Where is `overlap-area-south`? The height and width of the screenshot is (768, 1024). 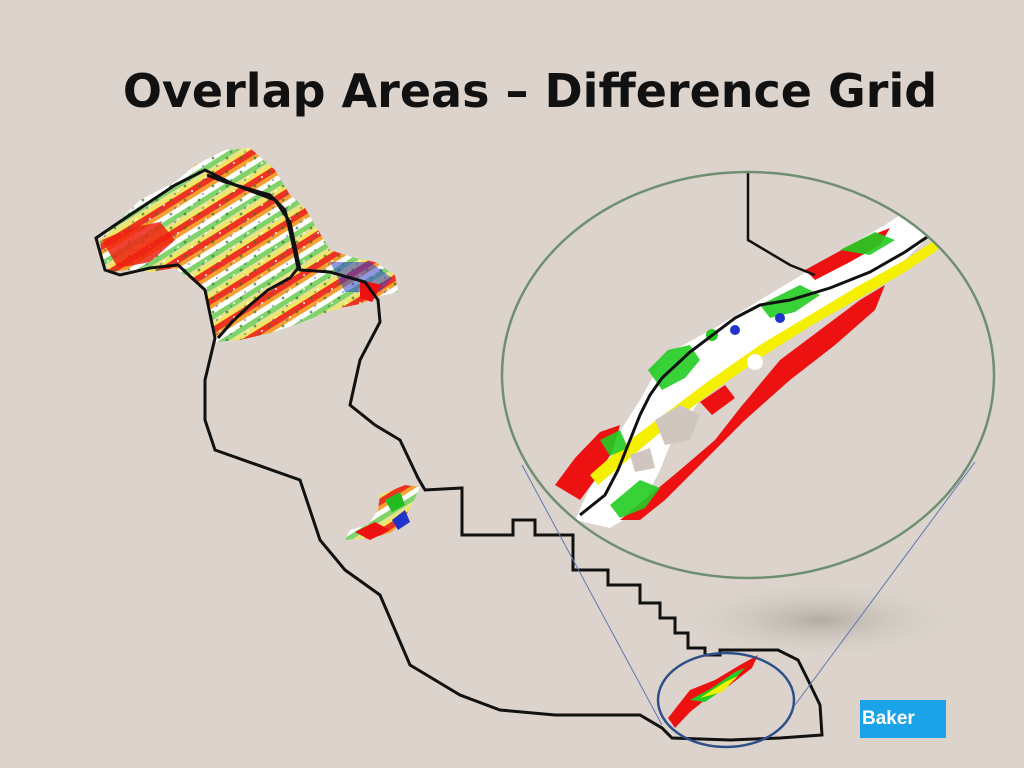
overlap-area-south is located at coordinates (713, 691).